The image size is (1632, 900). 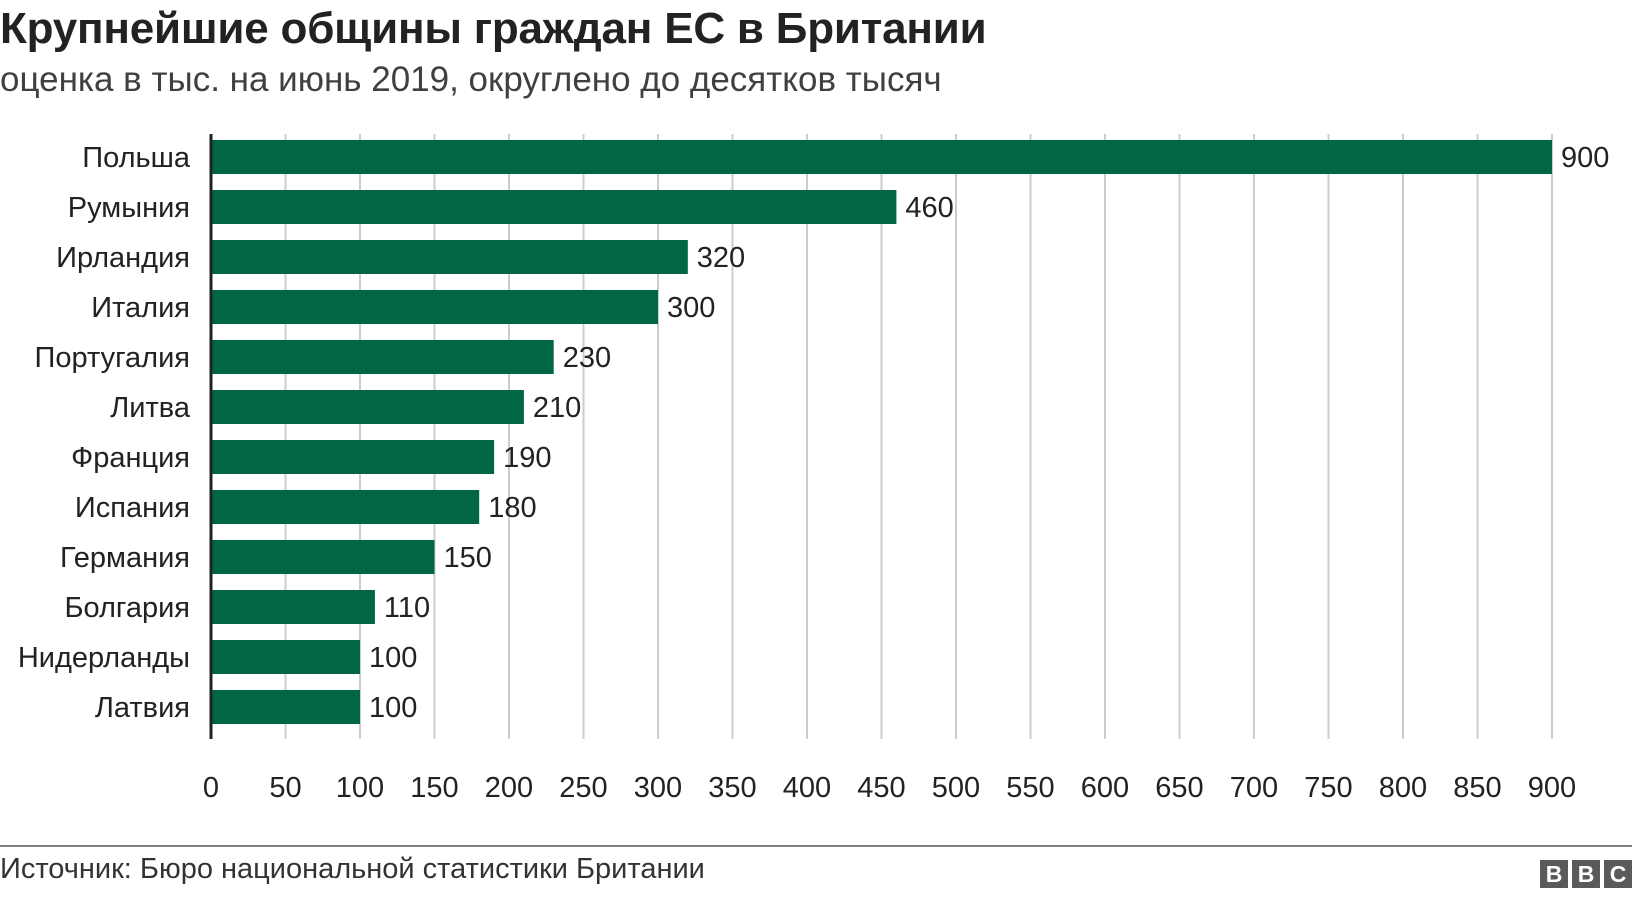 I want to click on x-tick-label: 850, so click(x=1477, y=788).